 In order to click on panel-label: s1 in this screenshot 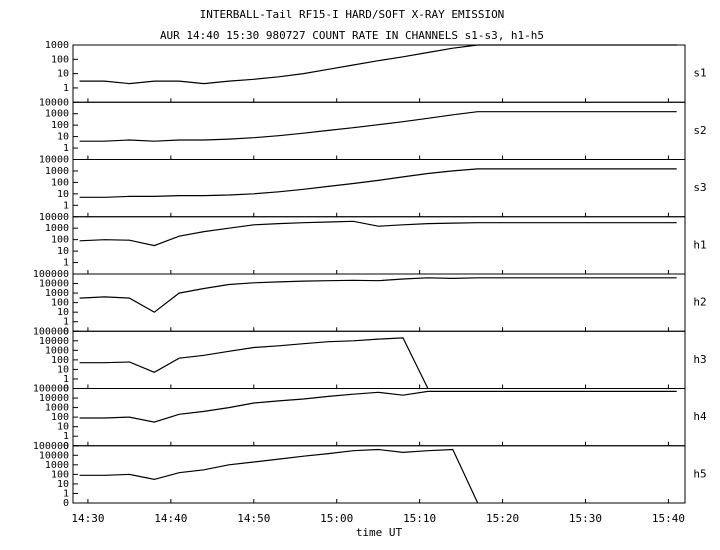, I will do `click(699, 73)`.